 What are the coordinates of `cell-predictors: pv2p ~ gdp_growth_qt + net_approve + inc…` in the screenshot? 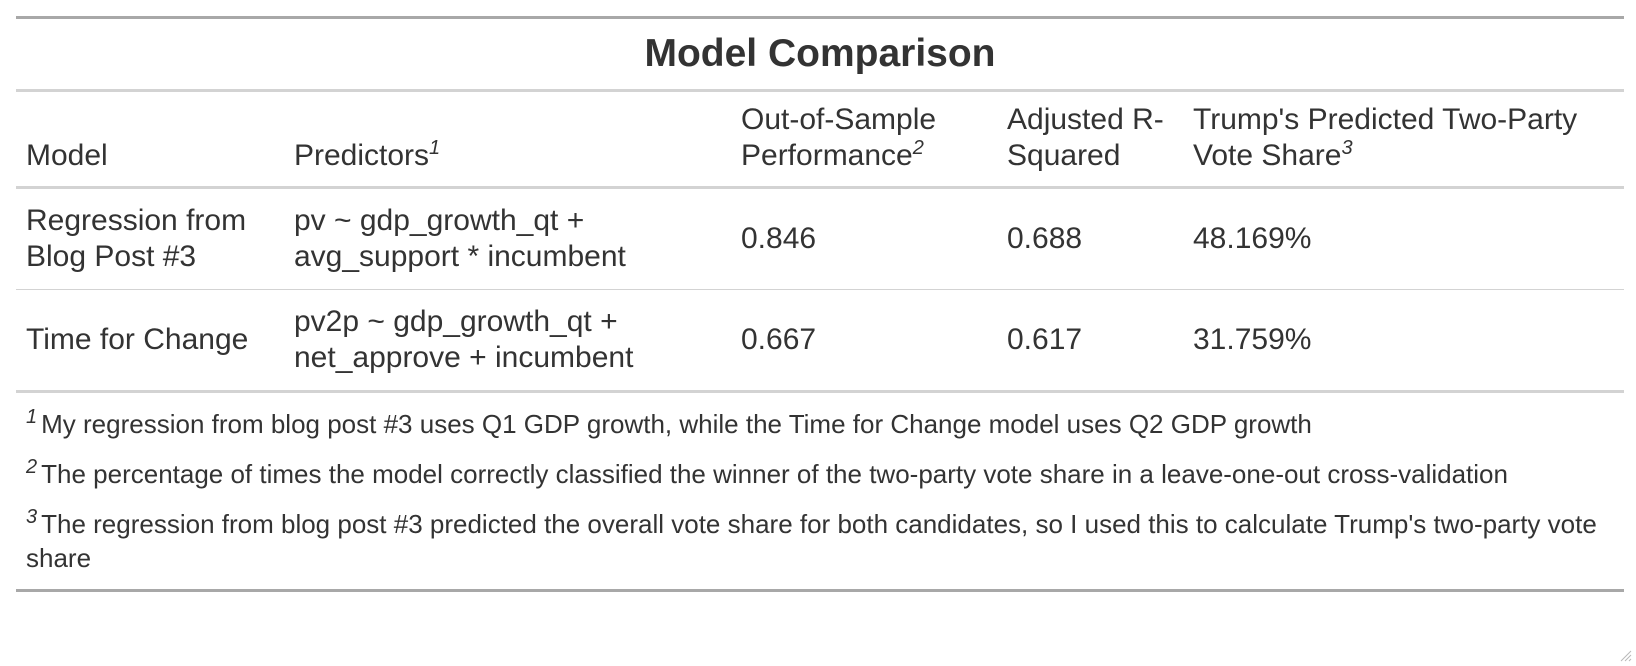 It's located at (507, 341).